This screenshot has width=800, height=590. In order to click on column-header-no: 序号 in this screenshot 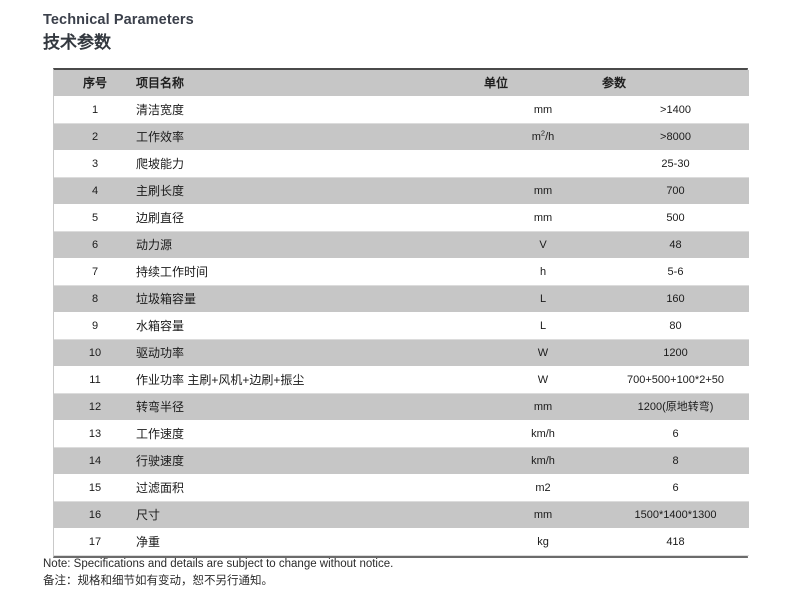, I will do `click(95, 83)`.